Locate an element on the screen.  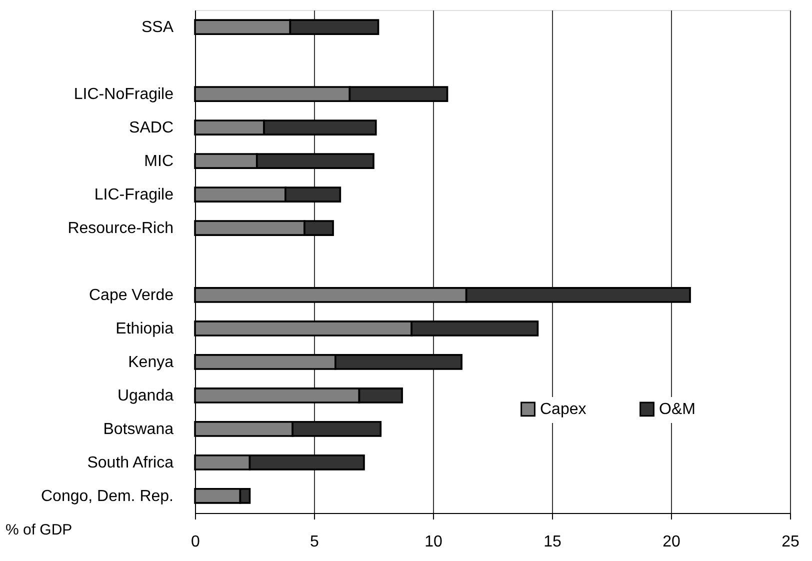
y-tick-label: Kenya is located at coordinates (151, 362).